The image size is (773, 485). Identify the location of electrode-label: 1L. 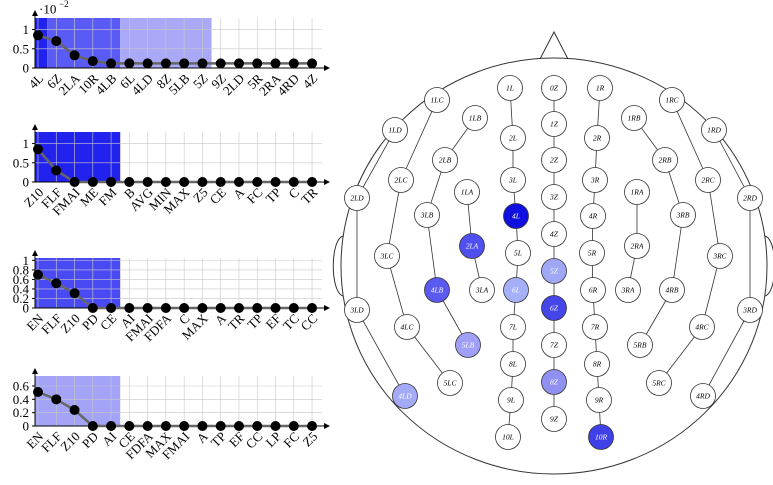
(510, 88).